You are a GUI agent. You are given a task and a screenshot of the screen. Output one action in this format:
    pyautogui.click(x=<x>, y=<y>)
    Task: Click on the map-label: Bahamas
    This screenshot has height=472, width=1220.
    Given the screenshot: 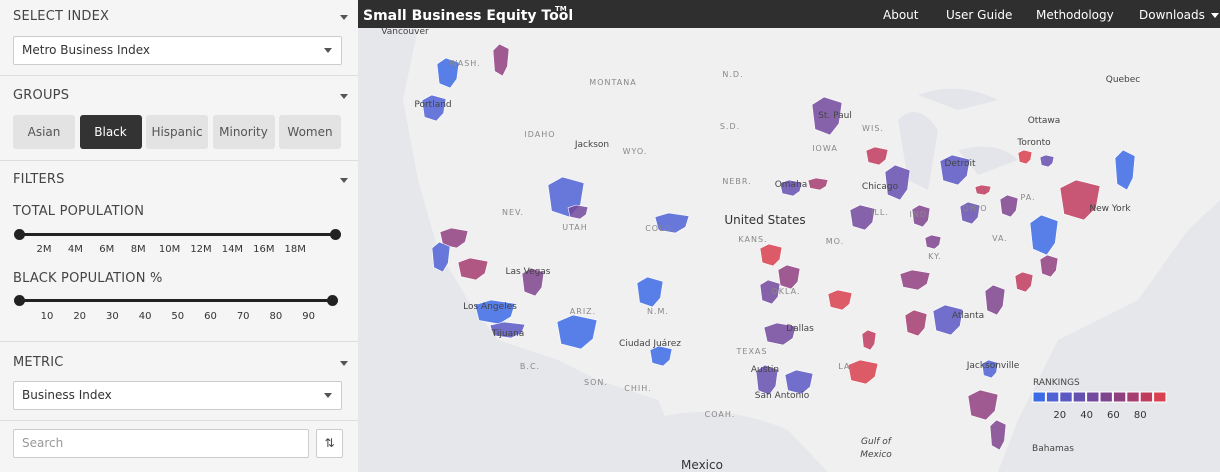 What is the action you would take?
    pyautogui.click(x=1053, y=449)
    